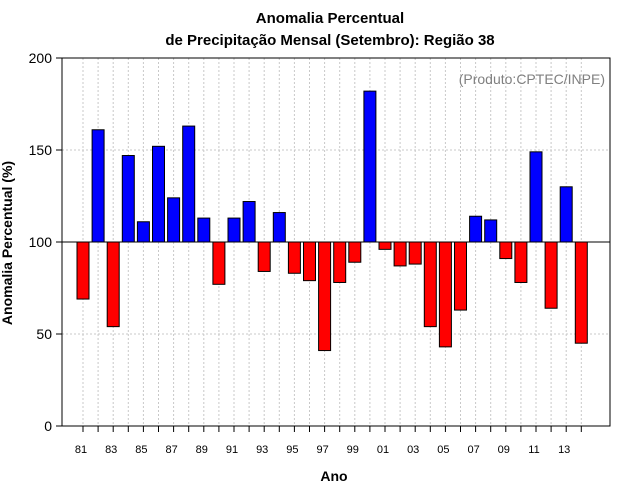  I want to click on x-tick-label: 87, so click(171, 450).